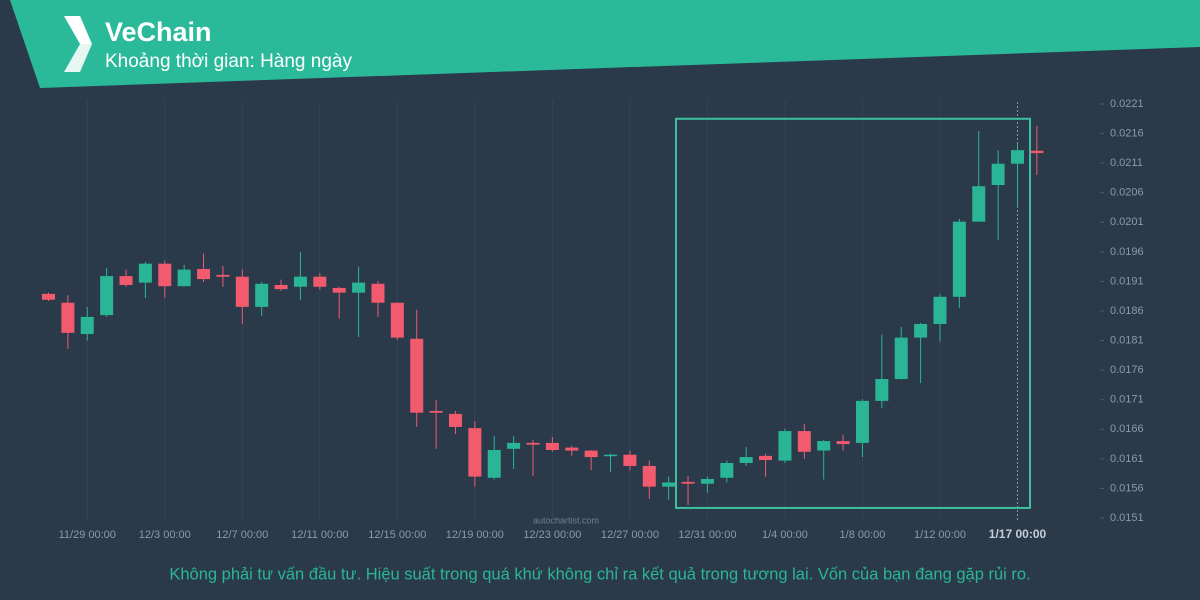  Describe the element at coordinates (87, 535) in the screenshot. I see `x-tick-label: 11/29 00:00` at that location.